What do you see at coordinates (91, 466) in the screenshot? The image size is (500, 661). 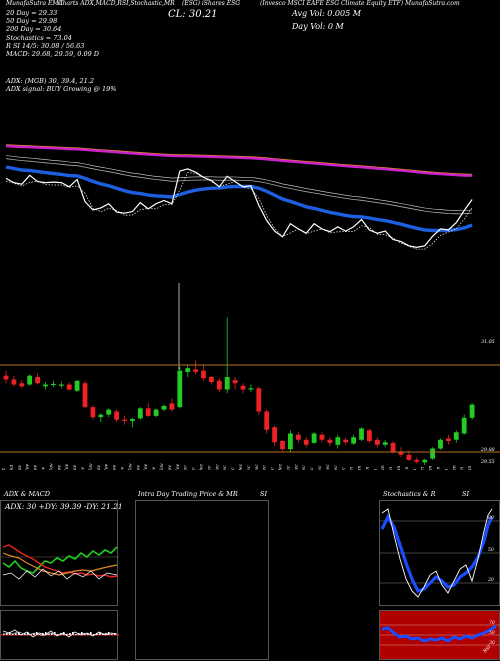 I see `date-tick-label: 14 Mon Nov` at bounding box center [91, 466].